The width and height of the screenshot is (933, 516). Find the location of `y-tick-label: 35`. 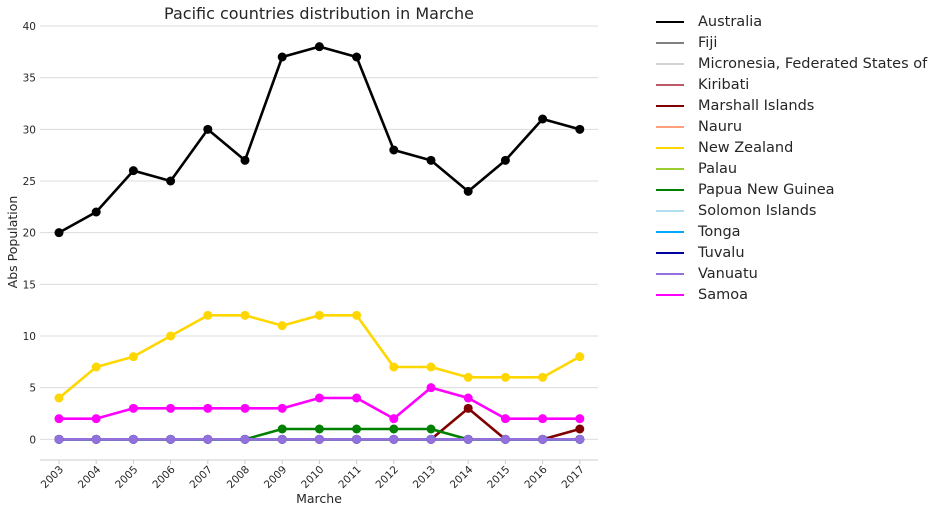

y-tick-label: 35 is located at coordinates (29, 79).